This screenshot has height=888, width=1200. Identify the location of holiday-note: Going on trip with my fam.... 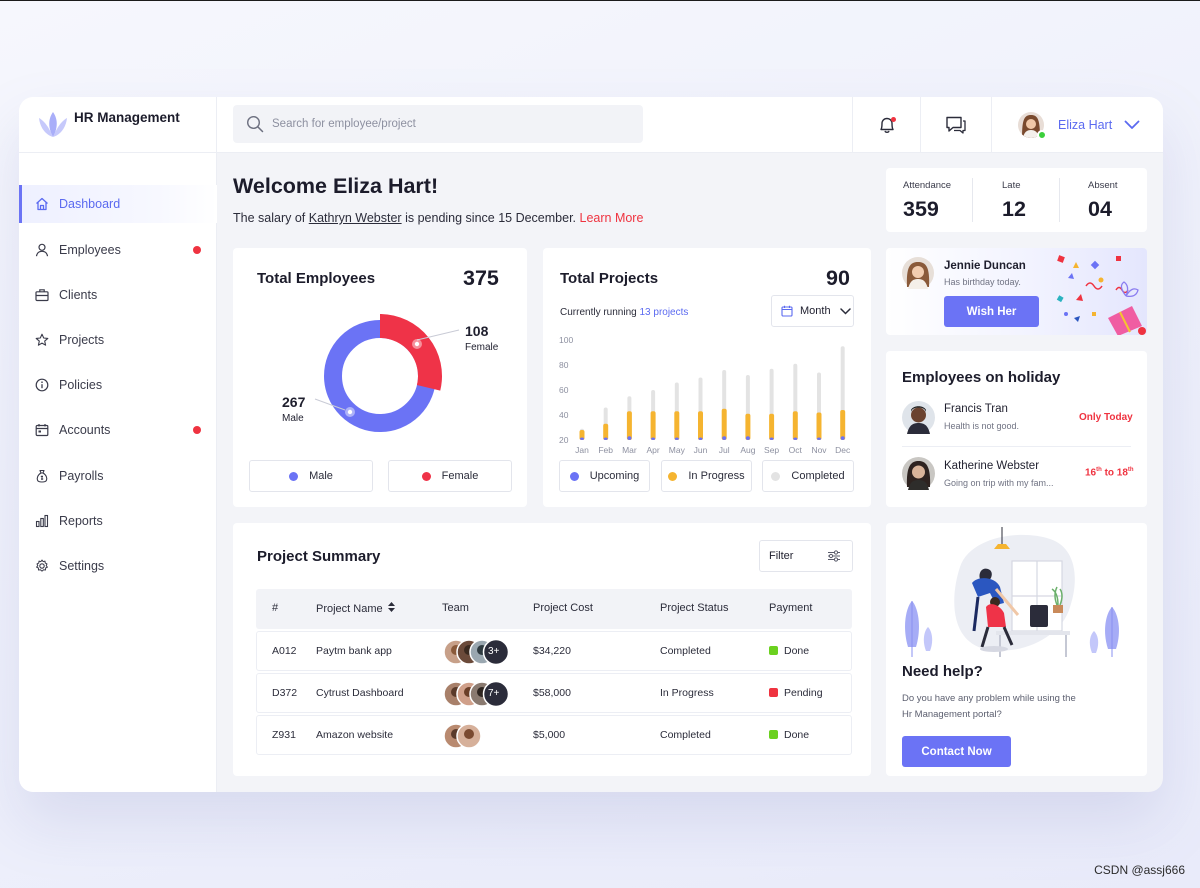
(999, 483).